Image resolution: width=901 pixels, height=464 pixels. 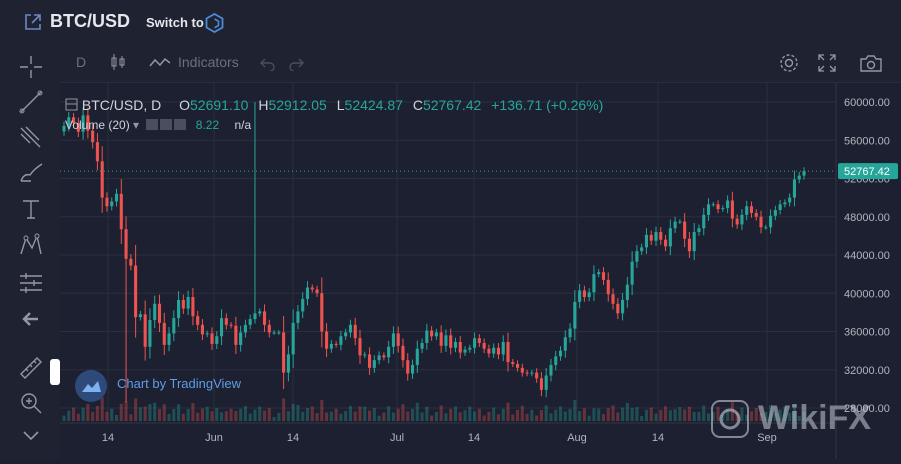 I want to click on indicators-button: Indicators, so click(x=208, y=62).